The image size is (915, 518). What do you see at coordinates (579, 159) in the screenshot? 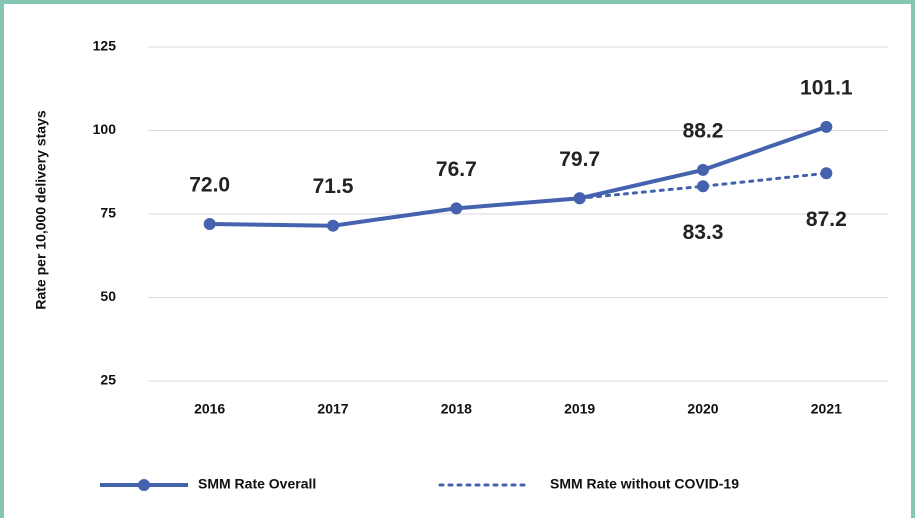
I see `data-label: 79.7` at bounding box center [579, 159].